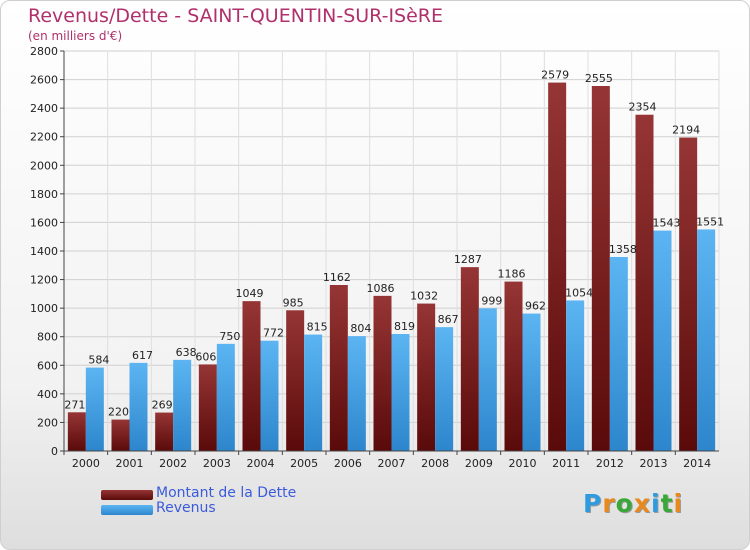 The image size is (750, 550). I want to click on x-tick-label: 2003, so click(217, 463).